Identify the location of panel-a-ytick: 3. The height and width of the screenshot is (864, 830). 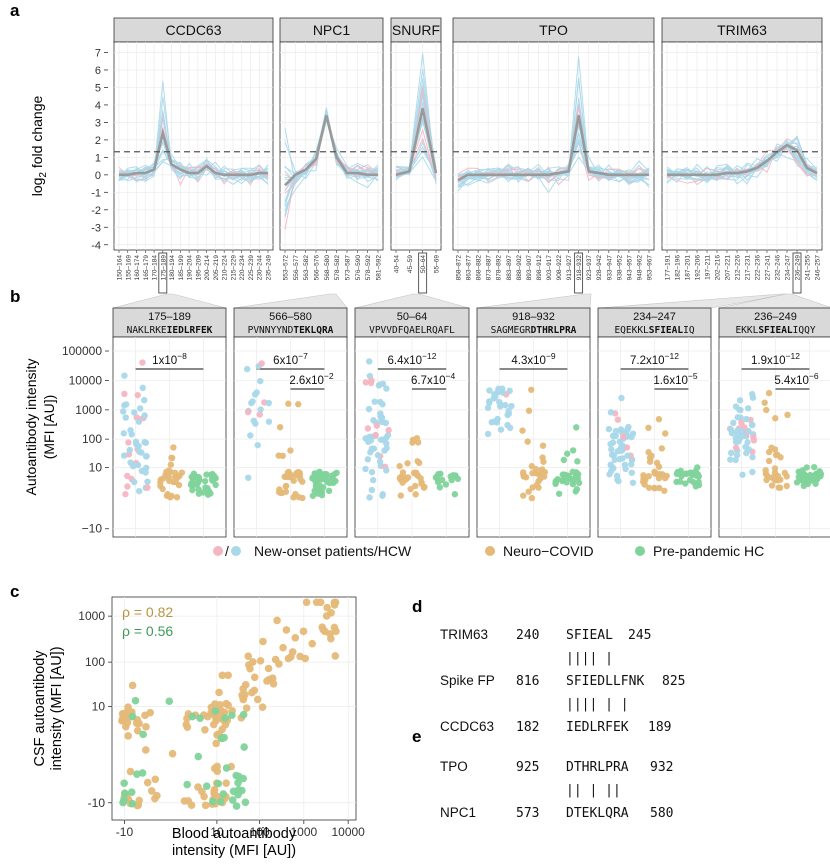
(98, 123).